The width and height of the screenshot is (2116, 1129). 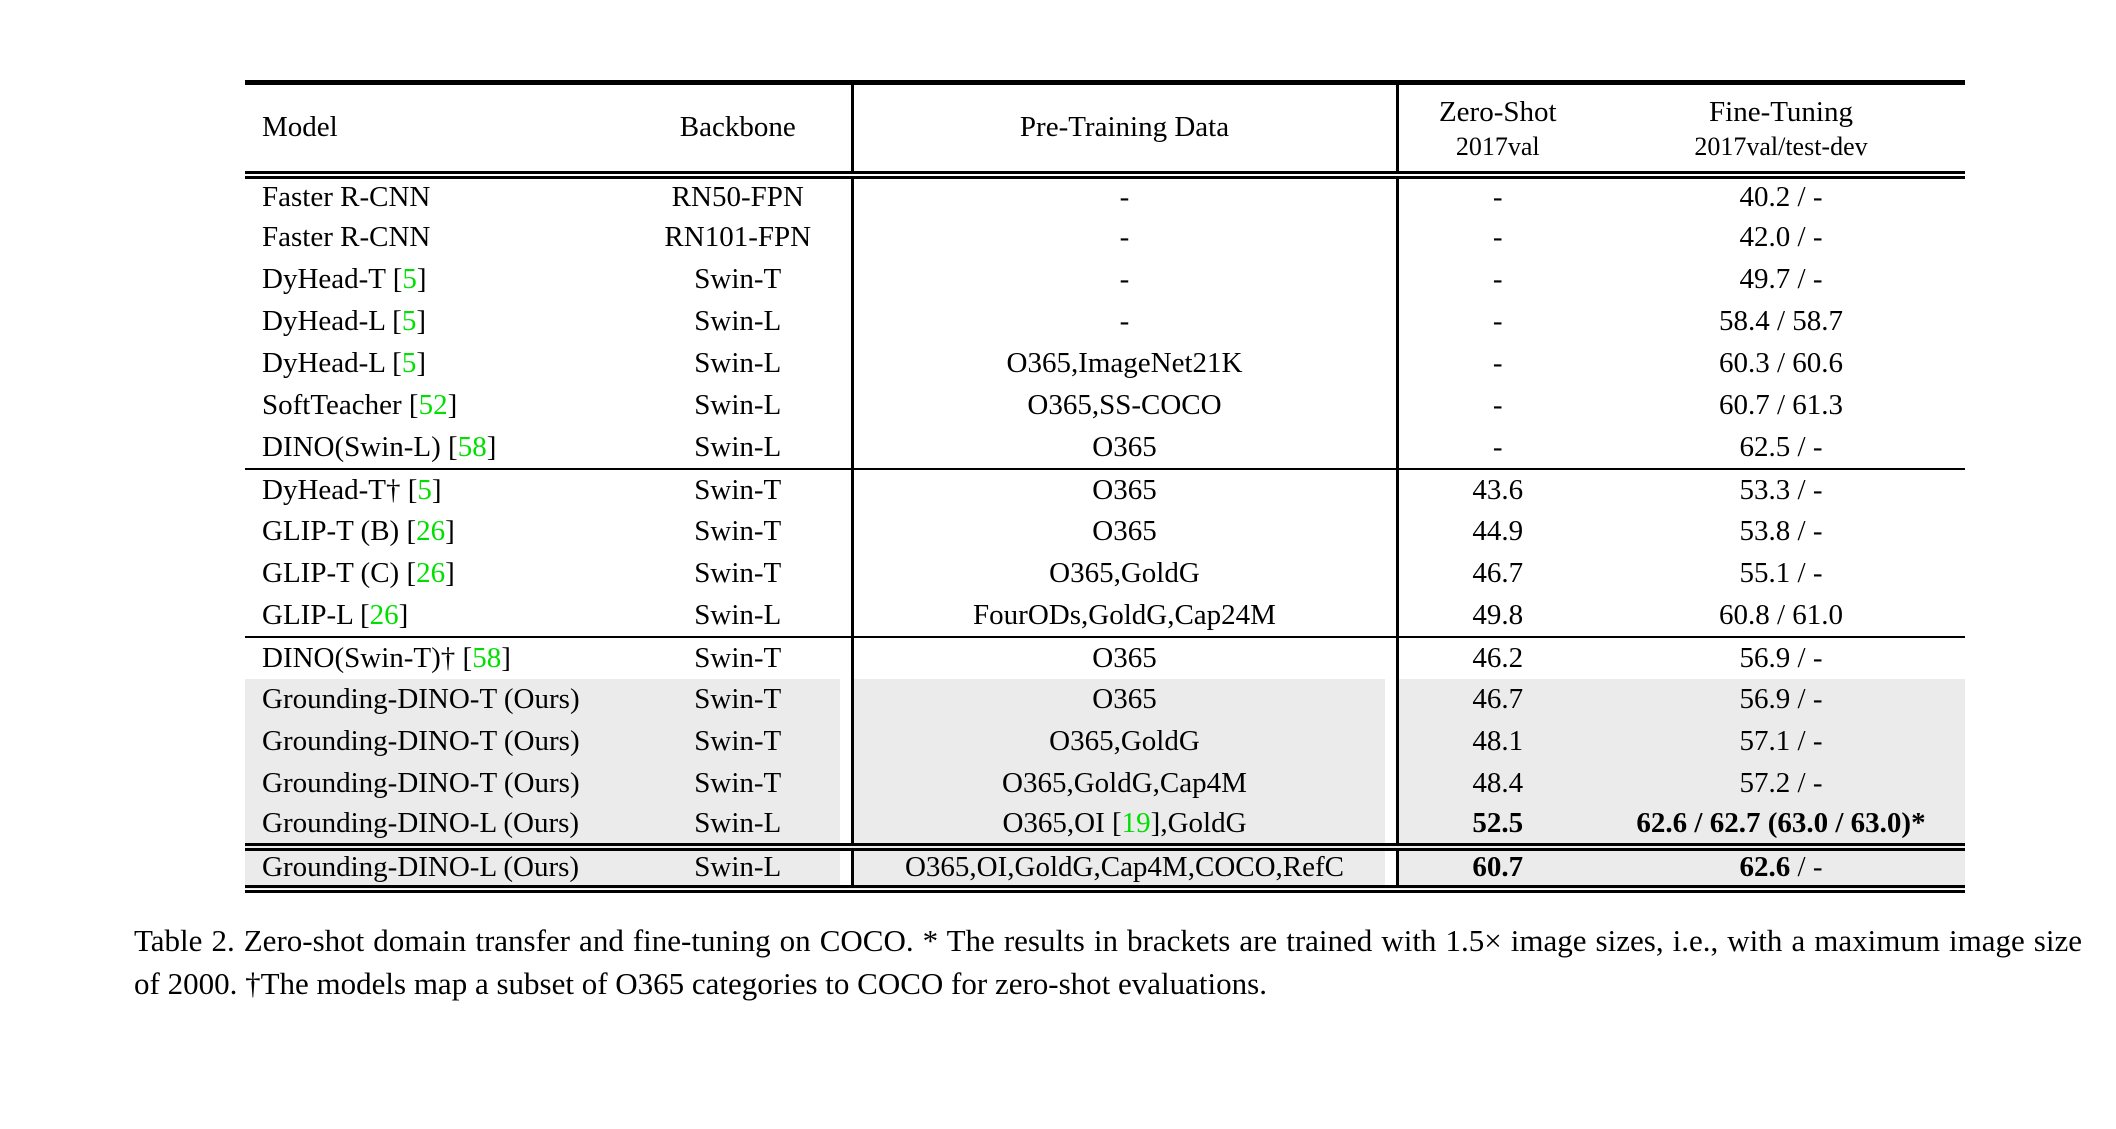 I want to click on cell-finetune: 58.4 / 58.7, so click(x=1781, y=321).